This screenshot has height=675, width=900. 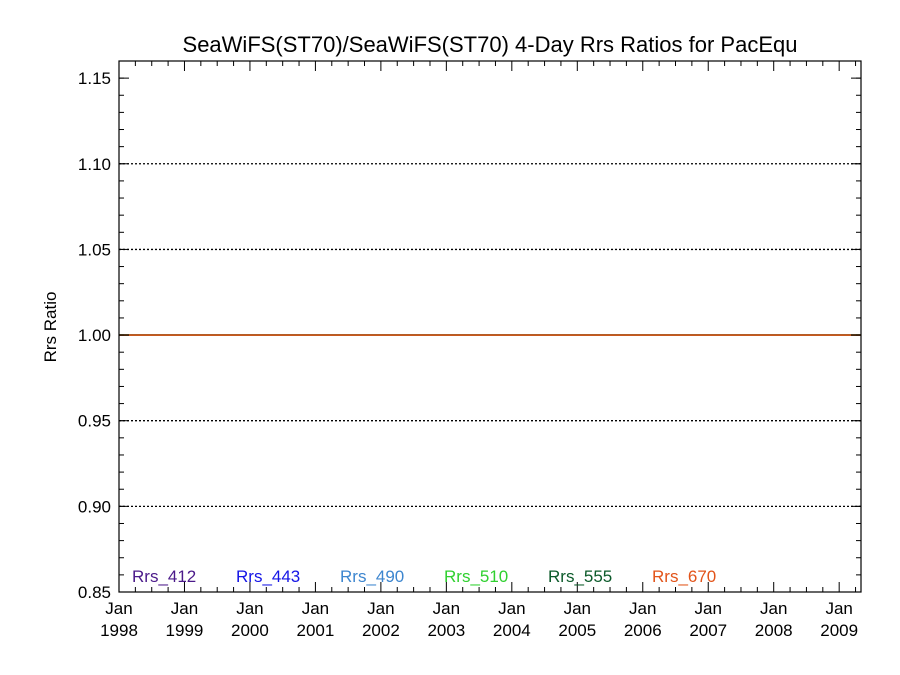 What do you see at coordinates (708, 608) in the screenshot?
I see `x-tick-month-9: Jan` at bounding box center [708, 608].